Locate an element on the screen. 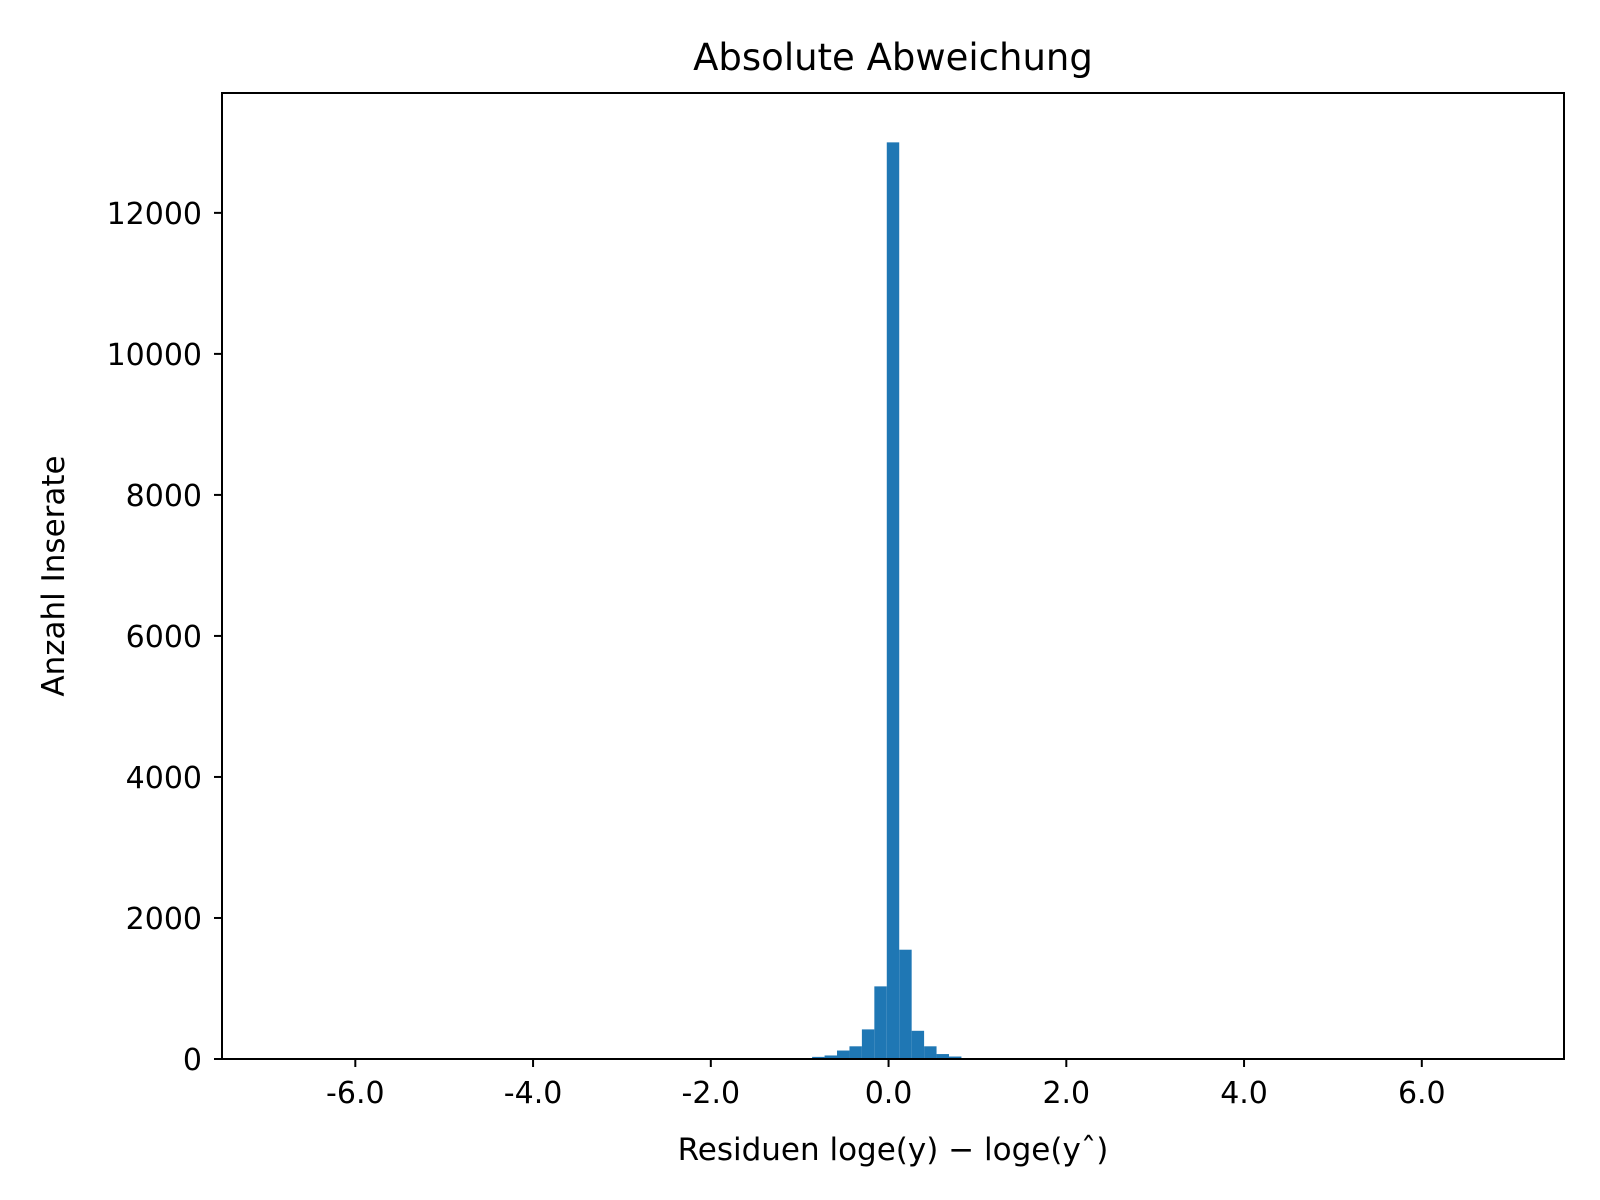 The image size is (1600, 1200). y-tick-label: 6000 is located at coordinates (164, 637).